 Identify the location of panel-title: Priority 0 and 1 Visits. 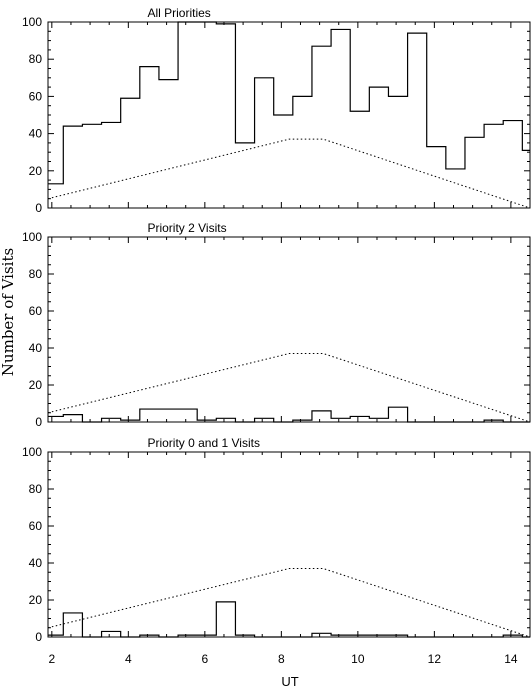
(203, 443).